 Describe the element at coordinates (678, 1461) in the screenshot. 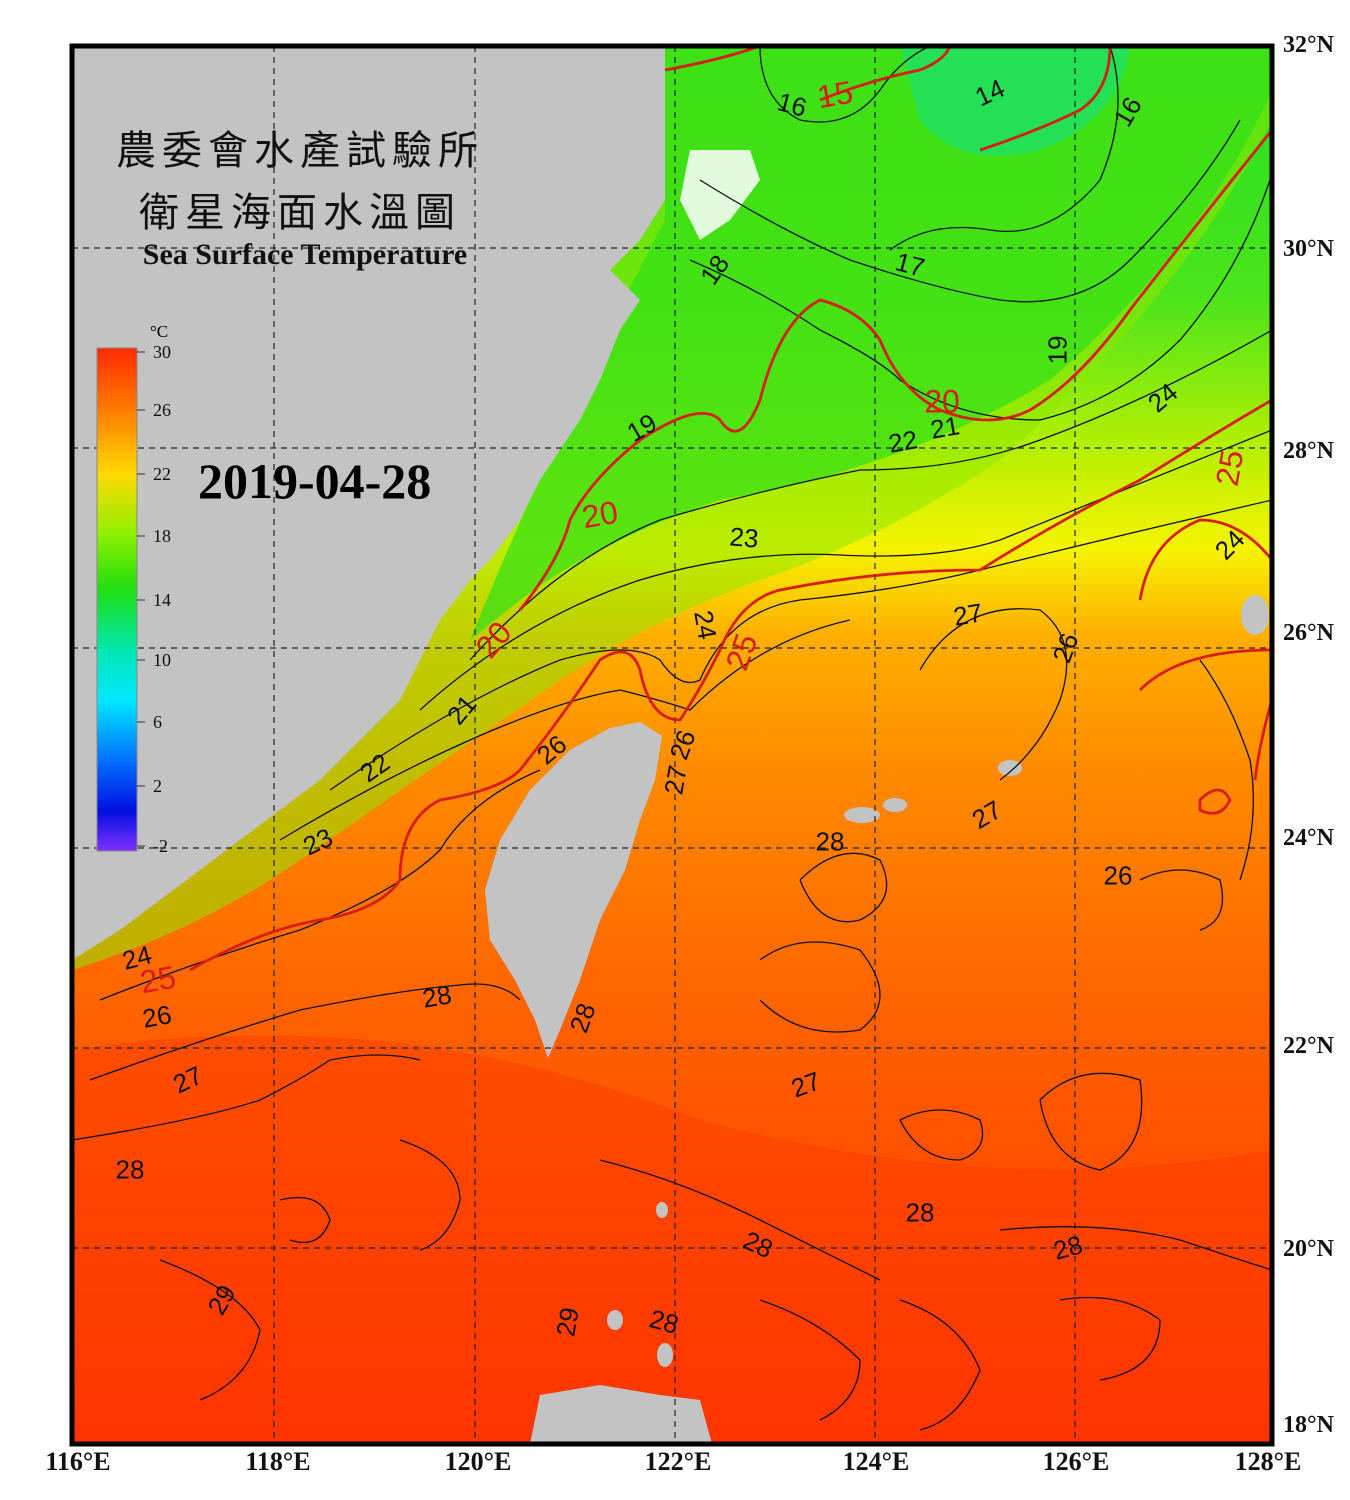

I see `lon-label: 122°E` at that location.